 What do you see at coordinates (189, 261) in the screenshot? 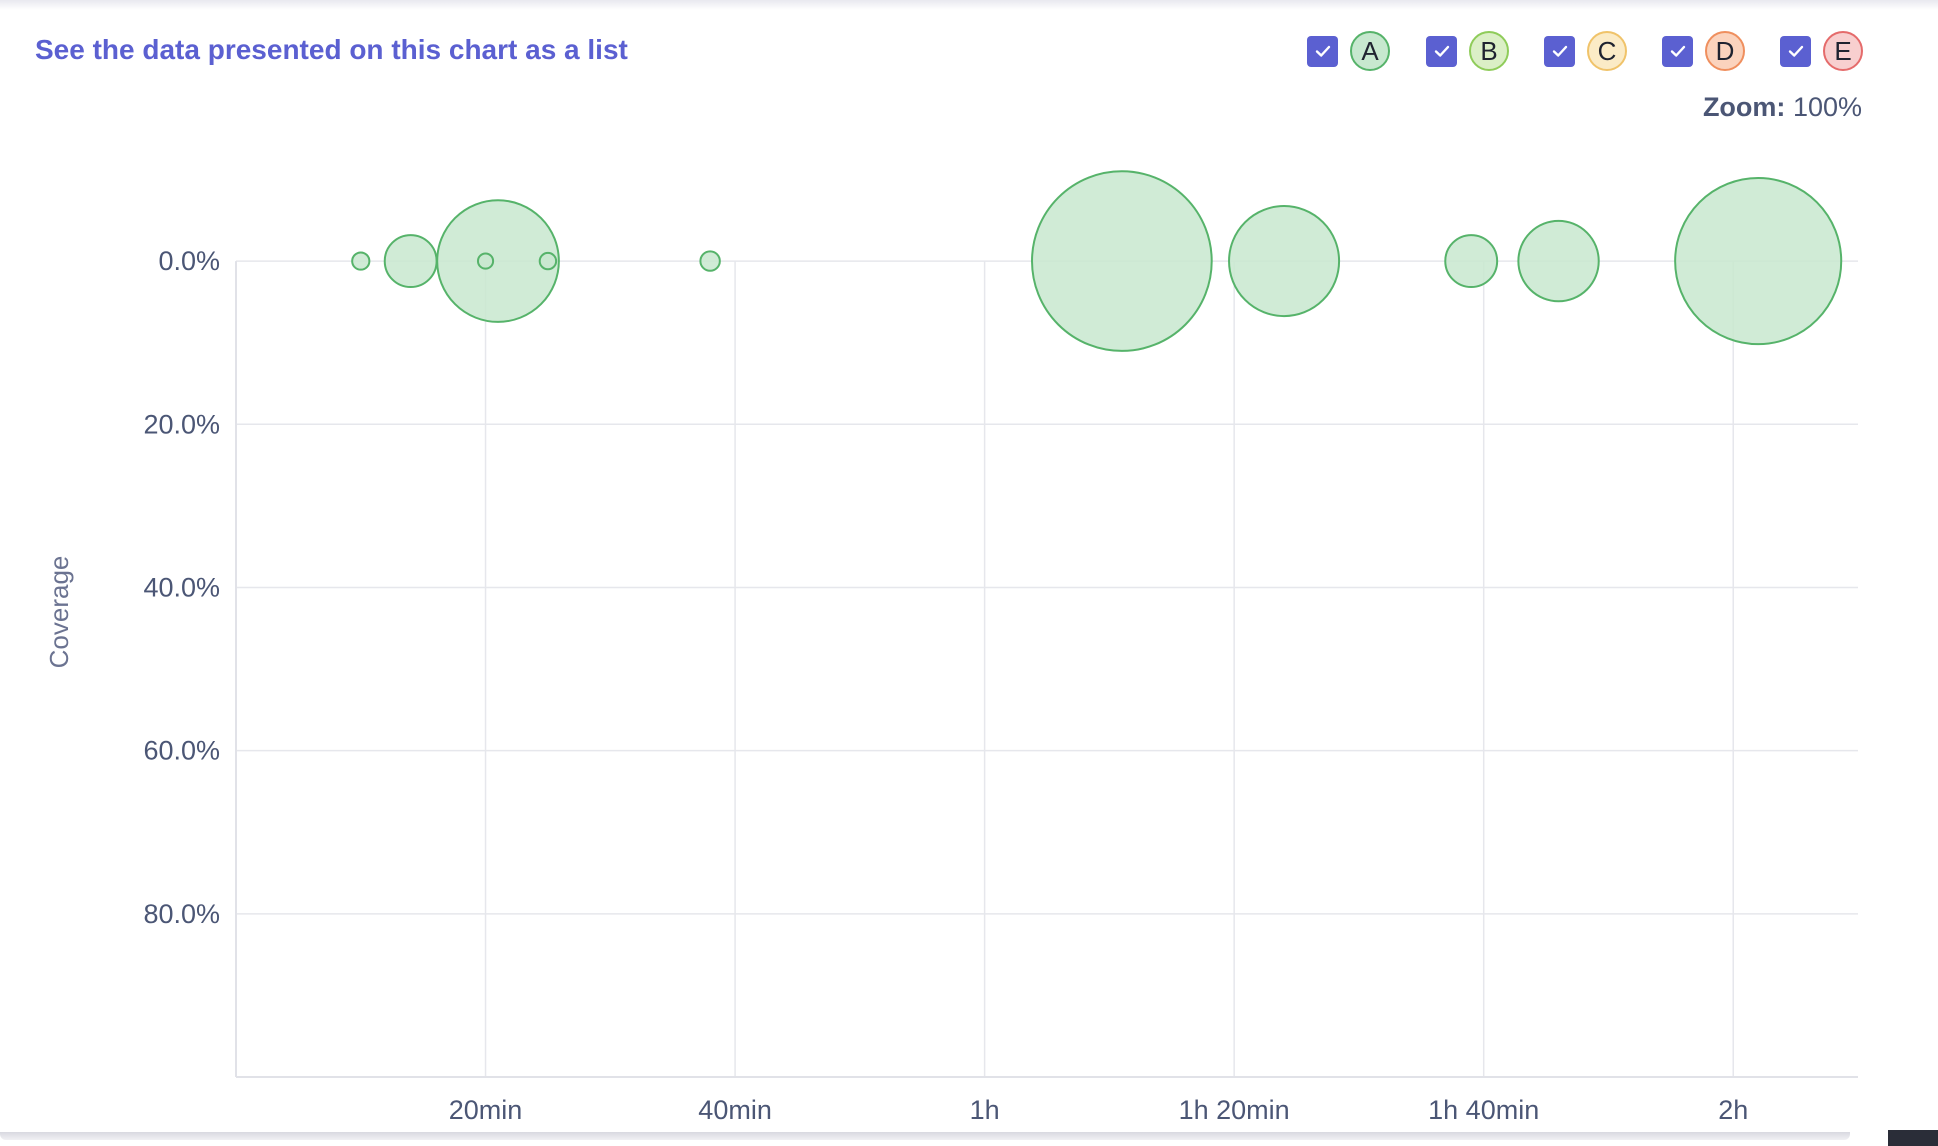
I see `y-tick-label: 0.0%` at bounding box center [189, 261].